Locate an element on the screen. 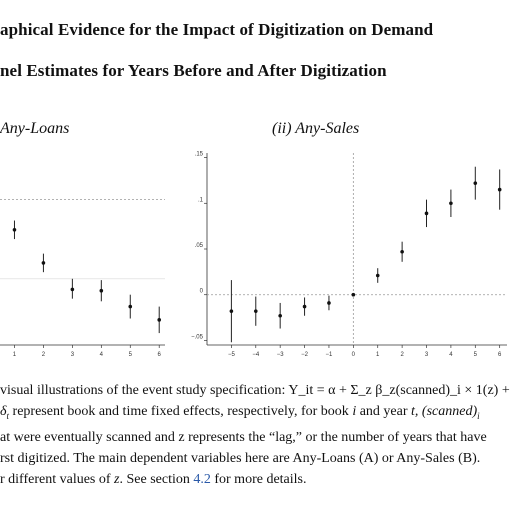  section-link: 4.2 is located at coordinates (202, 479).